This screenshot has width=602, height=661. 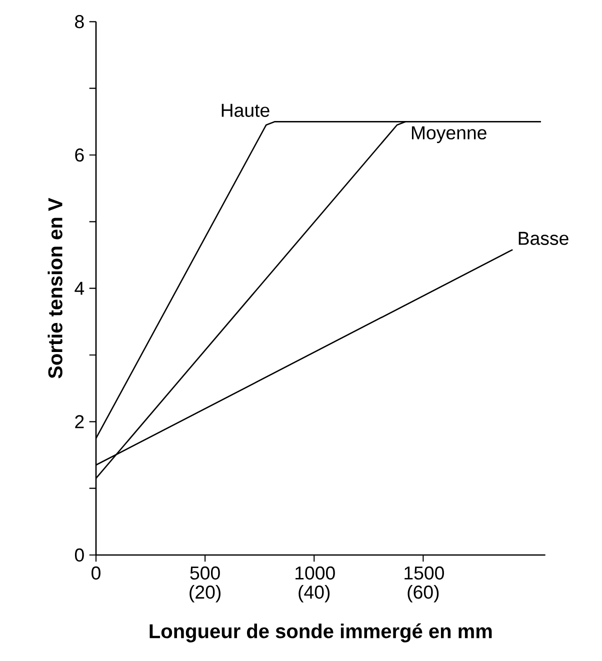 What do you see at coordinates (543, 238) in the screenshot?
I see `series-label: Basse` at bounding box center [543, 238].